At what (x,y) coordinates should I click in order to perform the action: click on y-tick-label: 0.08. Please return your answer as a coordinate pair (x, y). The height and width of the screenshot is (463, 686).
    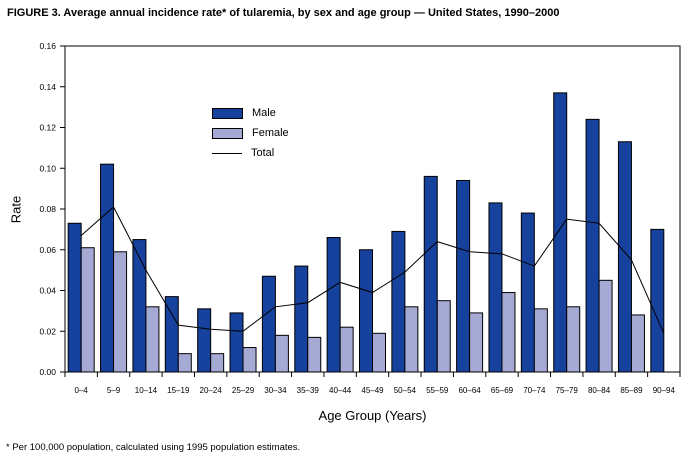
    Looking at the image, I should click on (47, 209).